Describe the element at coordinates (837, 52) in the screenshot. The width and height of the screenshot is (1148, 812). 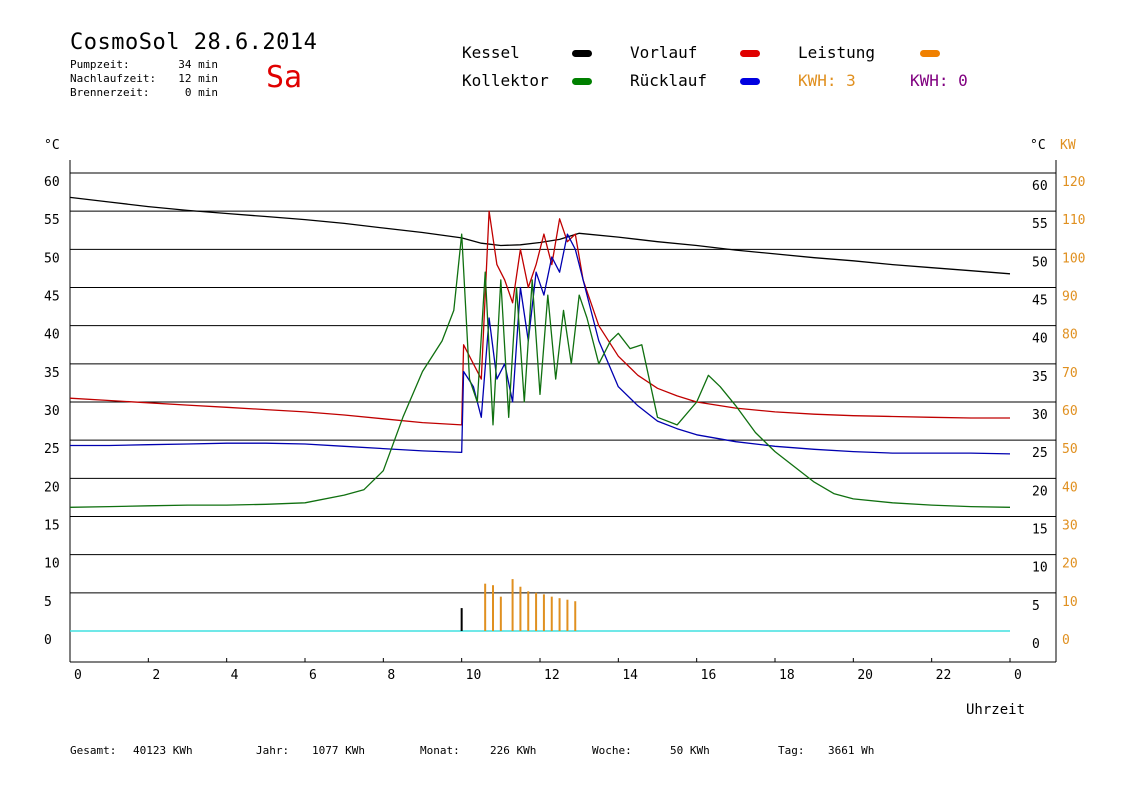
I see `legend-leistung-label: Leistung` at that location.